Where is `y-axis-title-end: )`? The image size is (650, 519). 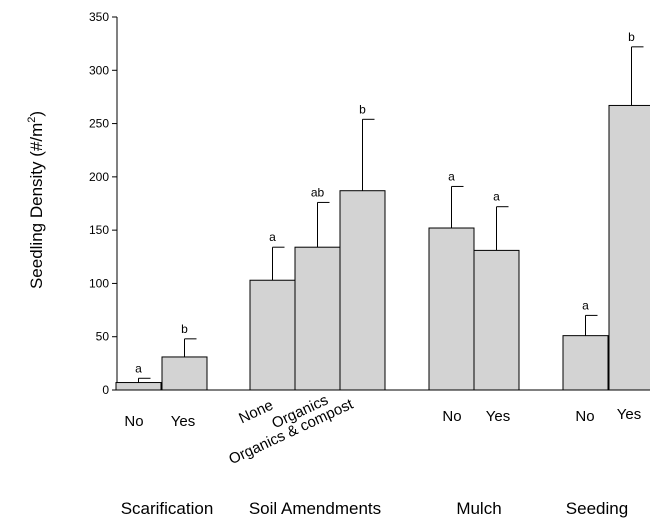 y-axis-title-end: ) is located at coordinates (36, 114).